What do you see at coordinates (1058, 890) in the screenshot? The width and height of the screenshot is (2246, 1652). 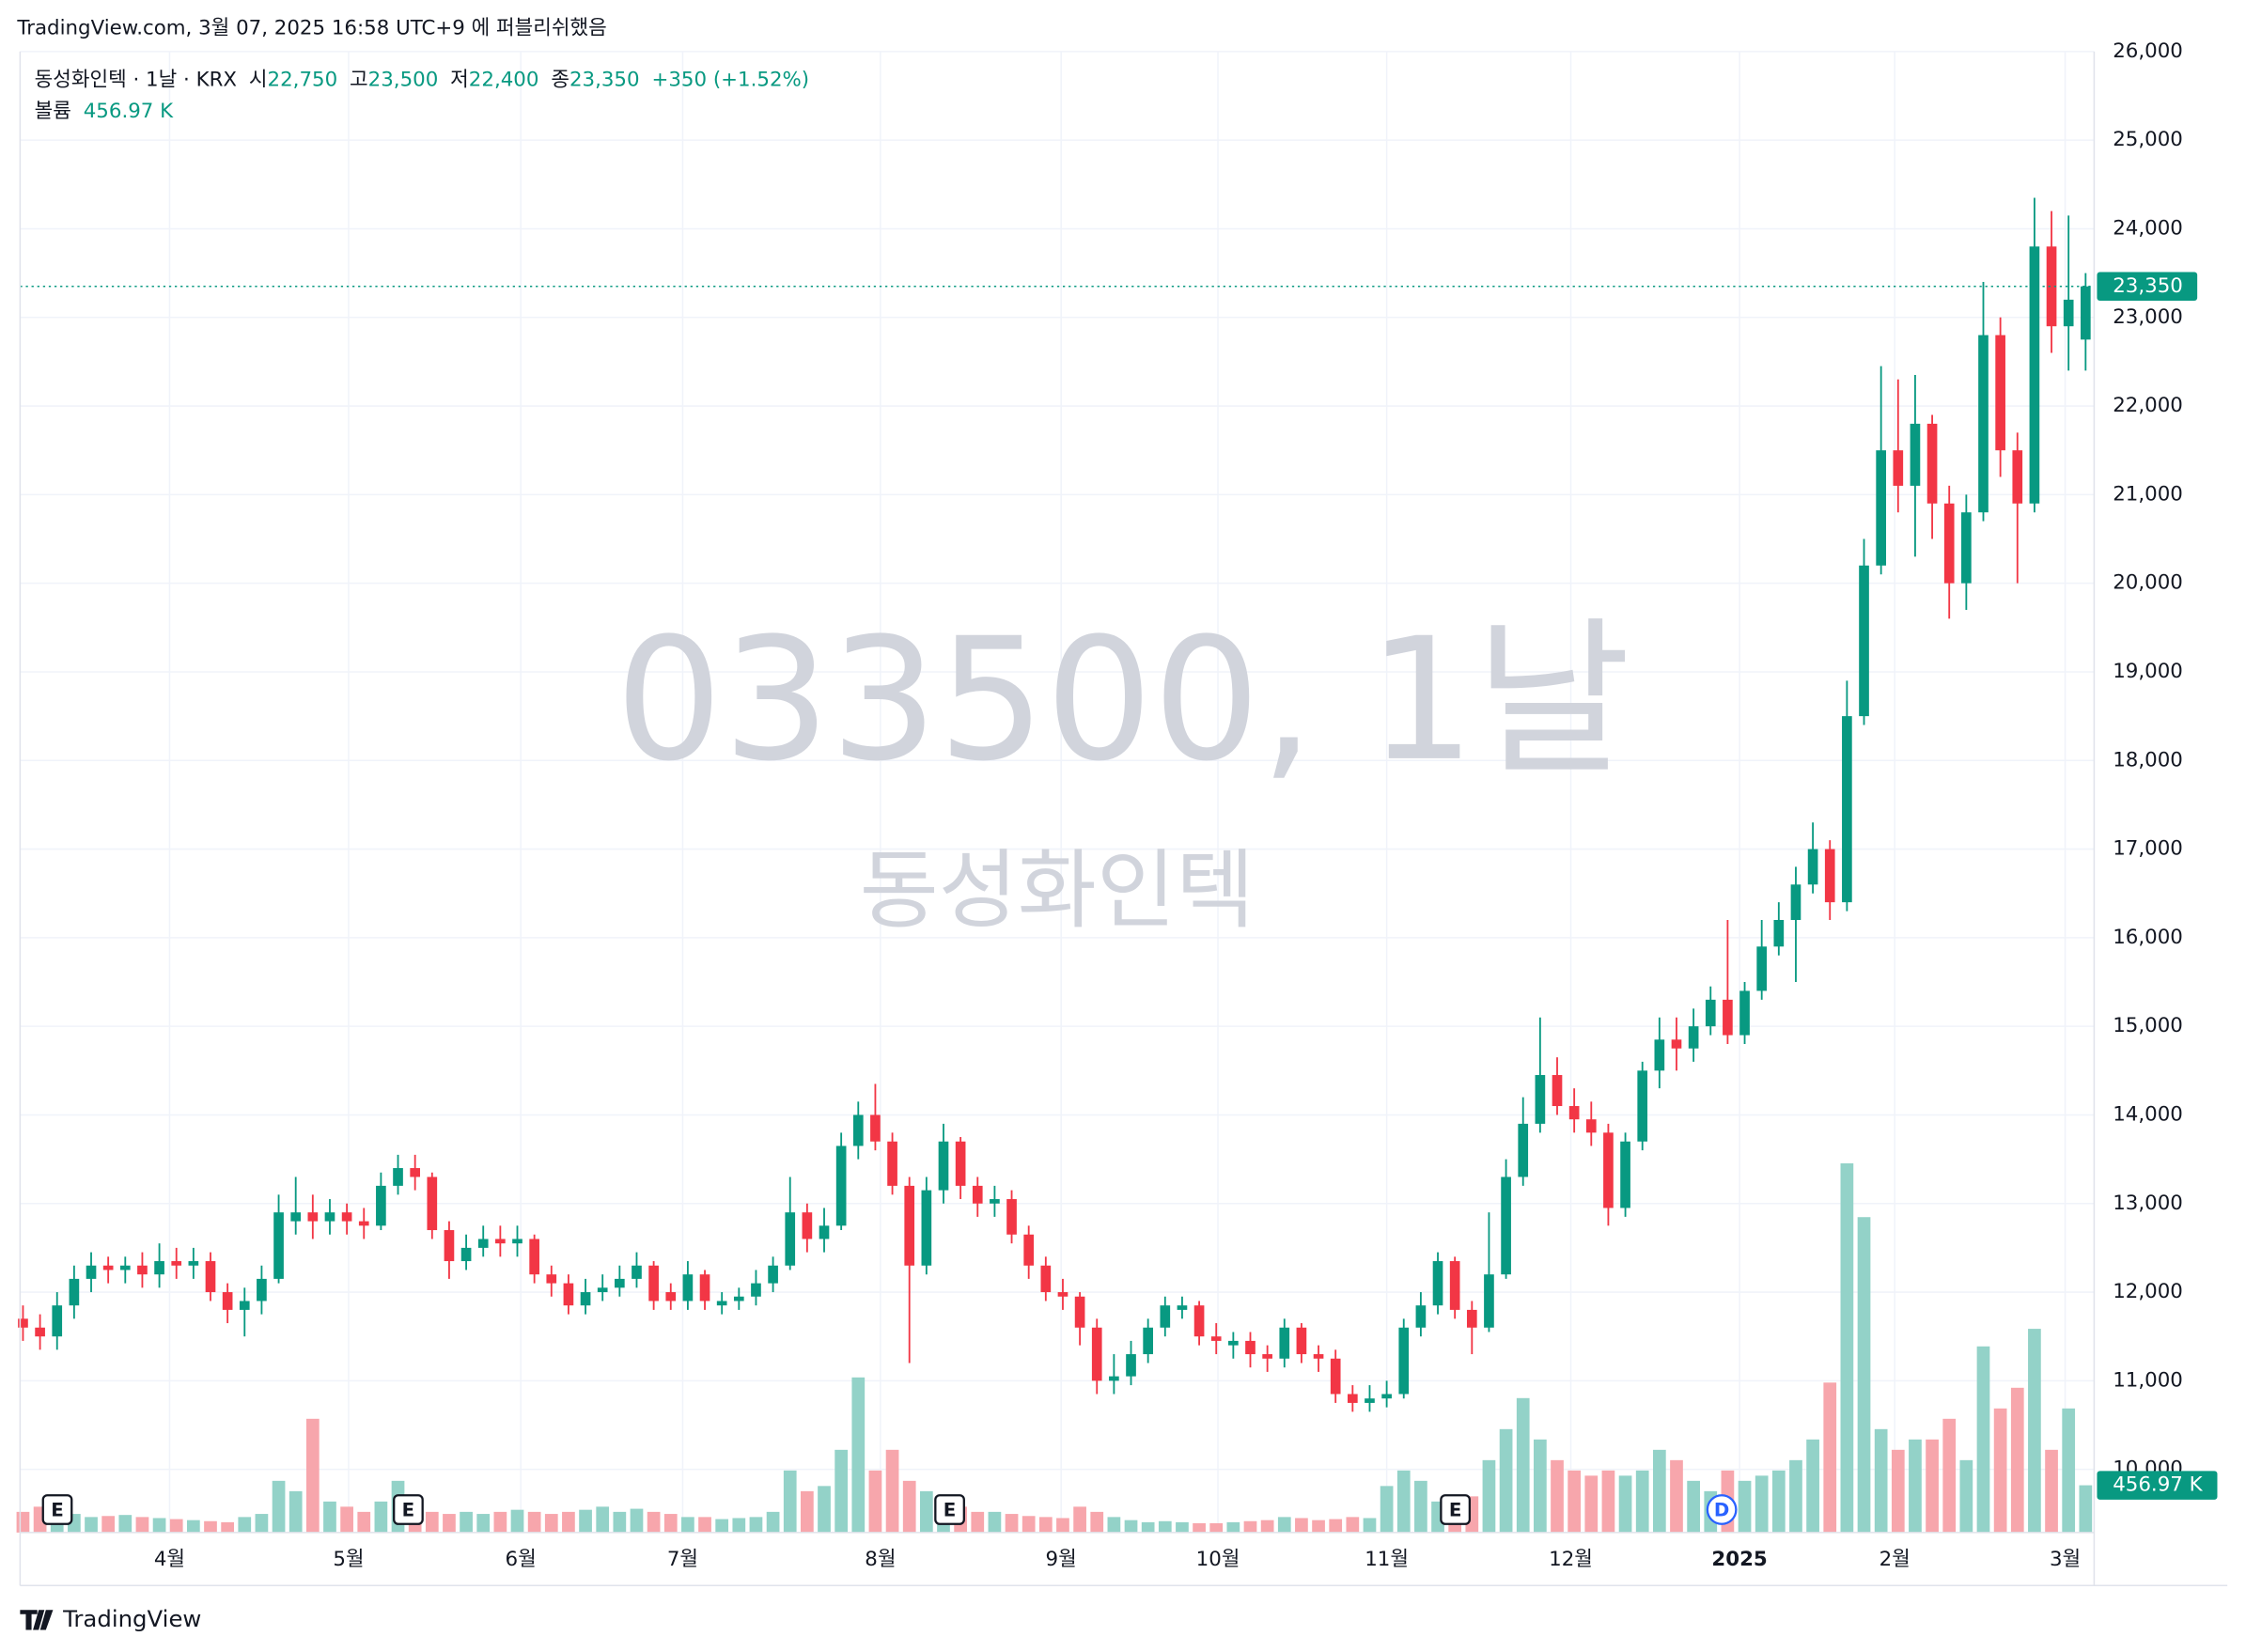 I see `watermark-subtitle: 동성화인텍` at bounding box center [1058, 890].